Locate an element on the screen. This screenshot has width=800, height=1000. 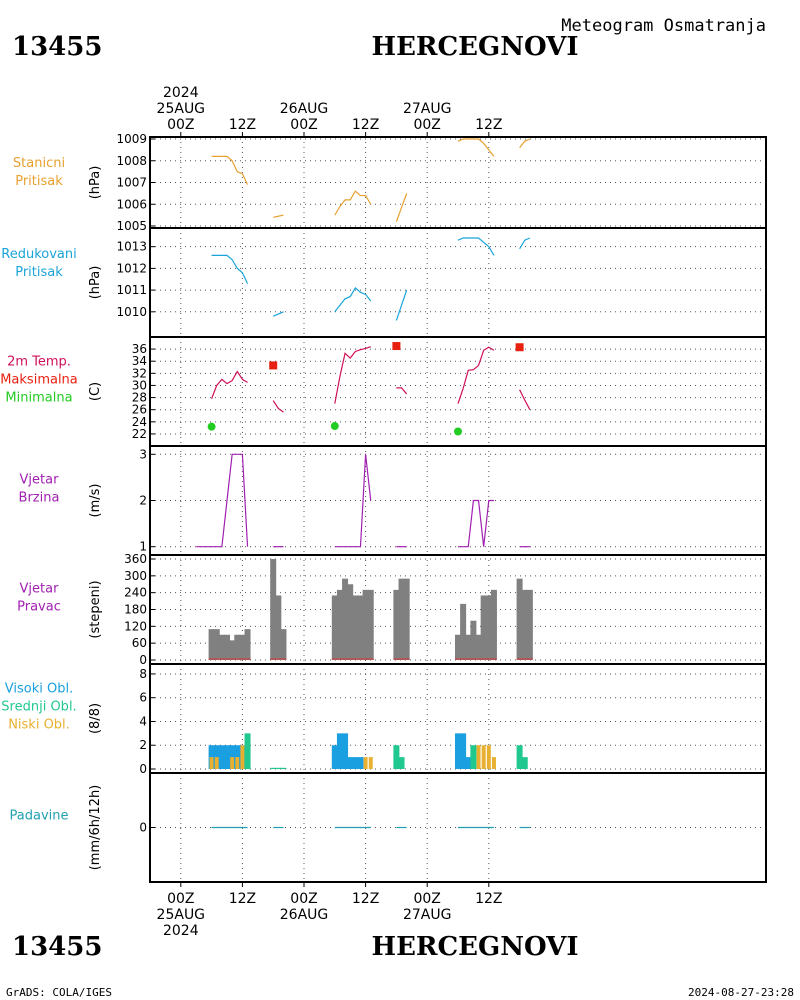
panel-label: Srednji Obl. is located at coordinates (38, 707).